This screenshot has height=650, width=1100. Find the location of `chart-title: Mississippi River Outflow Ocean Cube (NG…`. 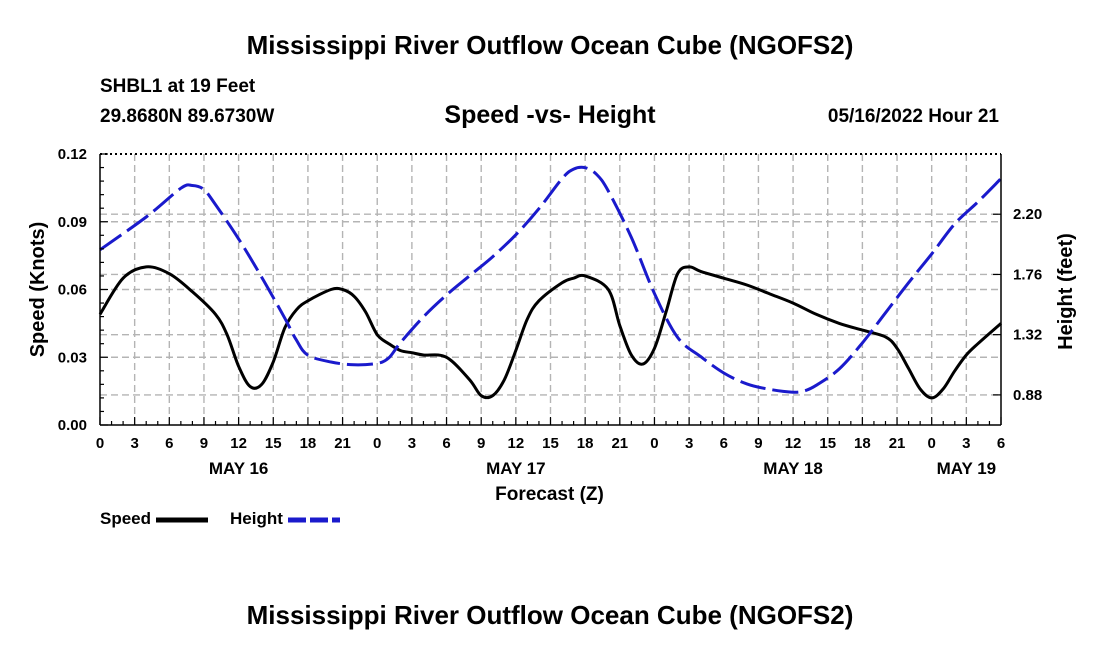

chart-title: Mississippi River Outflow Ocean Cube (NG… is located at coordinates (550, 45).